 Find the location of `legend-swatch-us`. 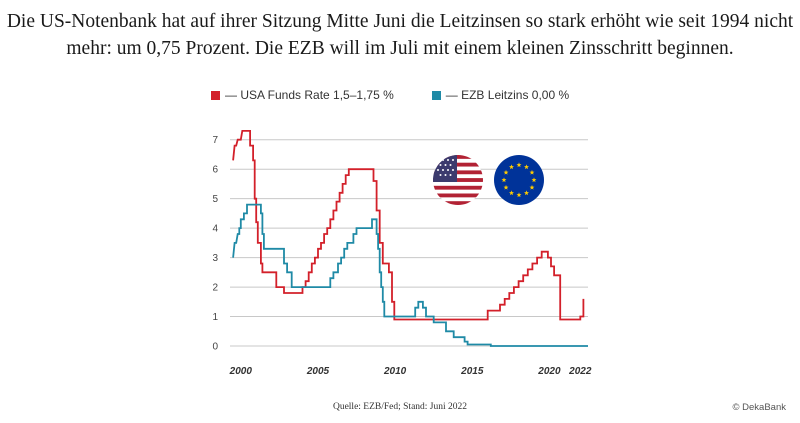

legend-swatch-us is located at coordinates (215, 95).